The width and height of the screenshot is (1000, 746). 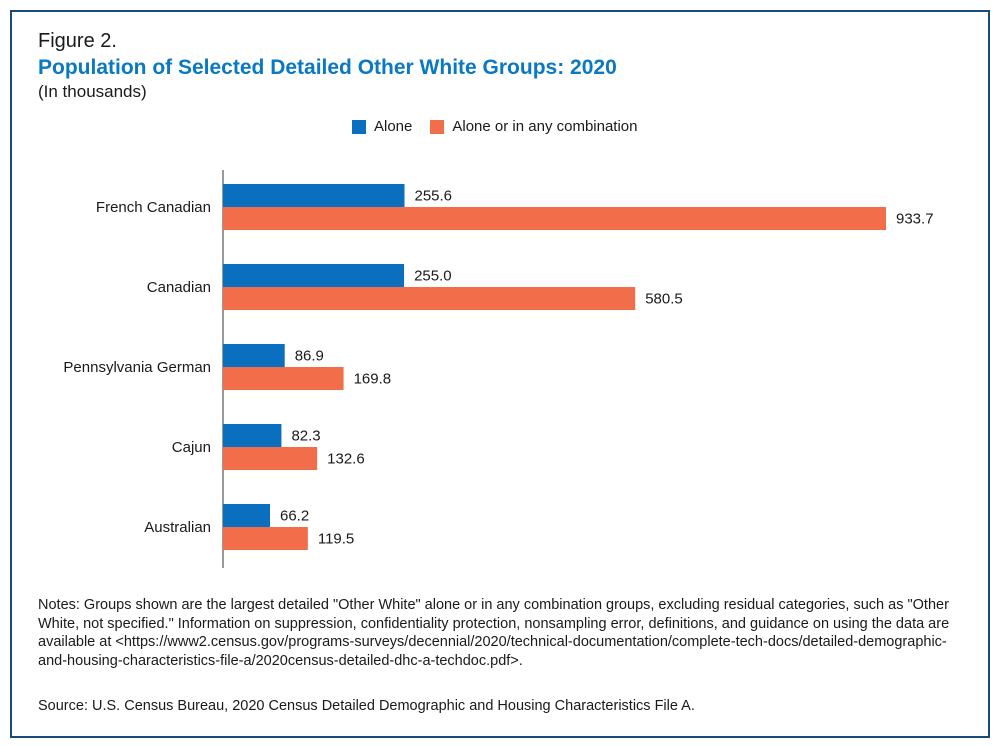 I want to click on data-label: 66.2, so click(x=294, y=516).